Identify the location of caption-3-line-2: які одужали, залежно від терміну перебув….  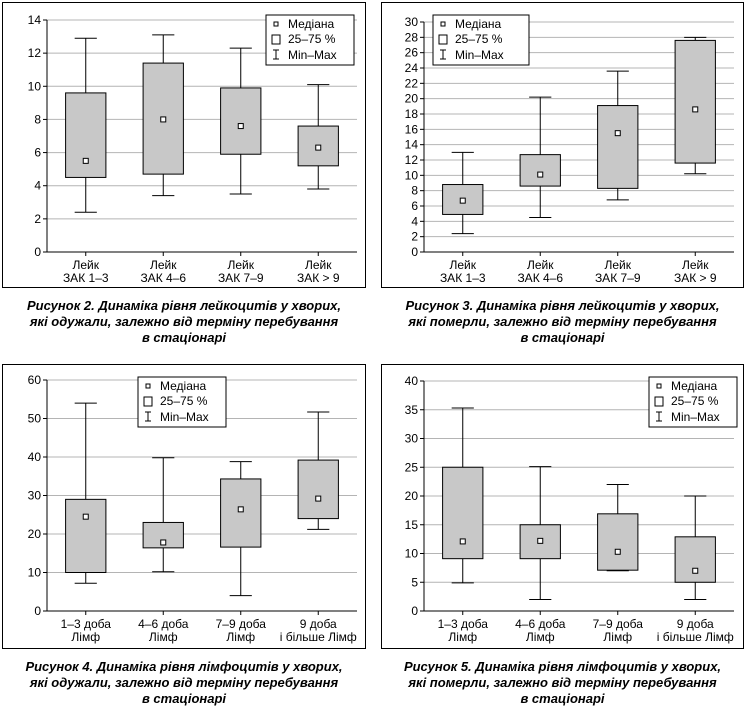
(184, 682).